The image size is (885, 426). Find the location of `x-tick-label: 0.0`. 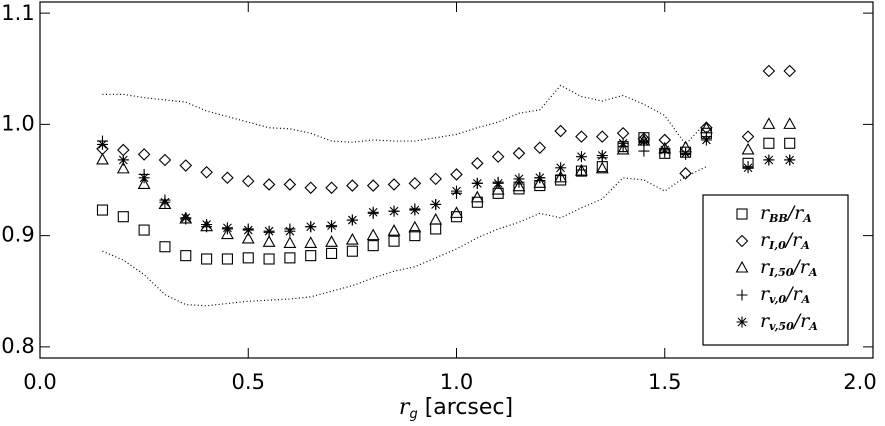

x-tick-label: 0.0 is located at coordinates (39, 382).